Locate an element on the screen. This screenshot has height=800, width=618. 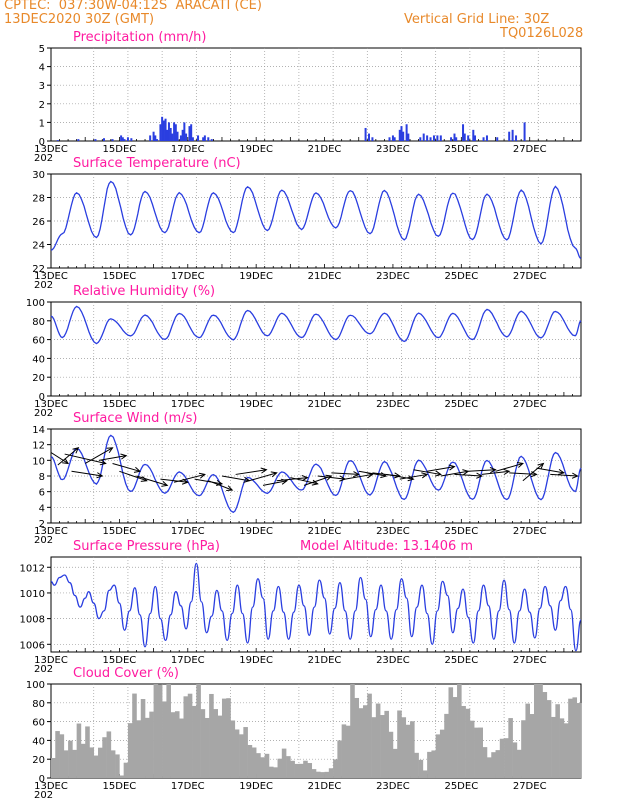
pressure-xtick-label: 15DEC is located at coordinates (120, 660).